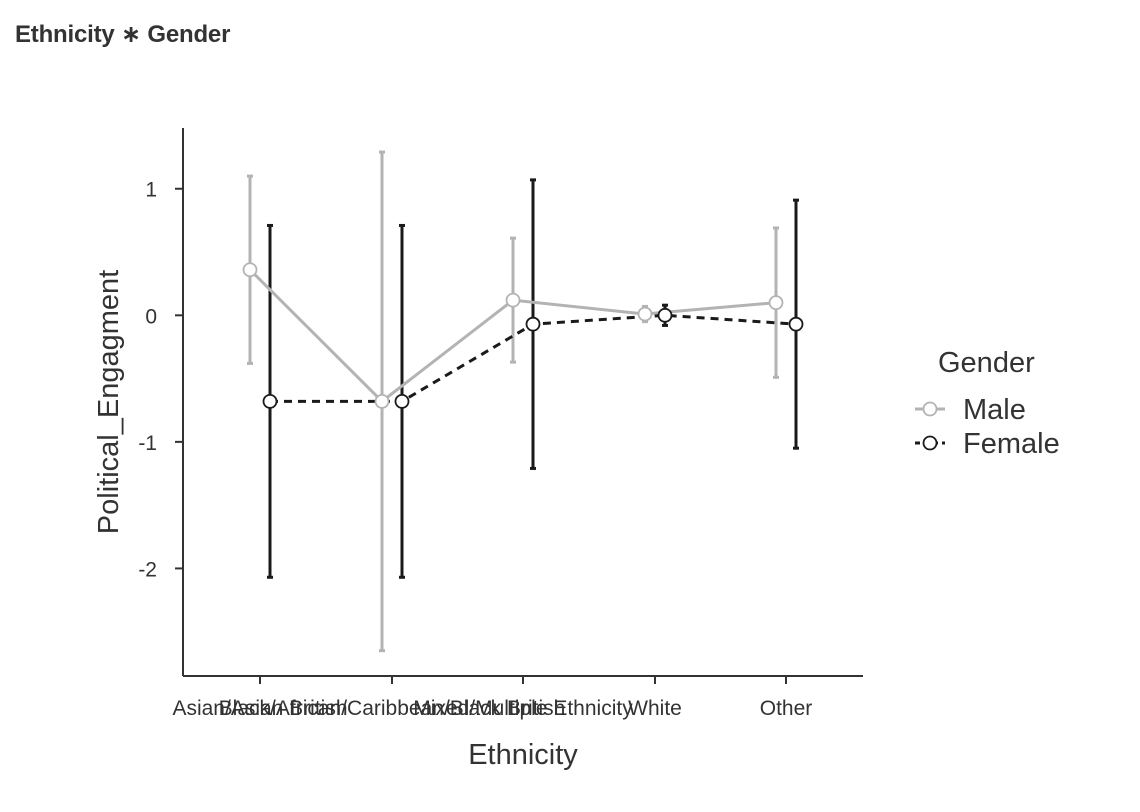 The image size is (1140, 812). I want to click on page-title: Ethnicity ∗ Gender, so click(123, 34).